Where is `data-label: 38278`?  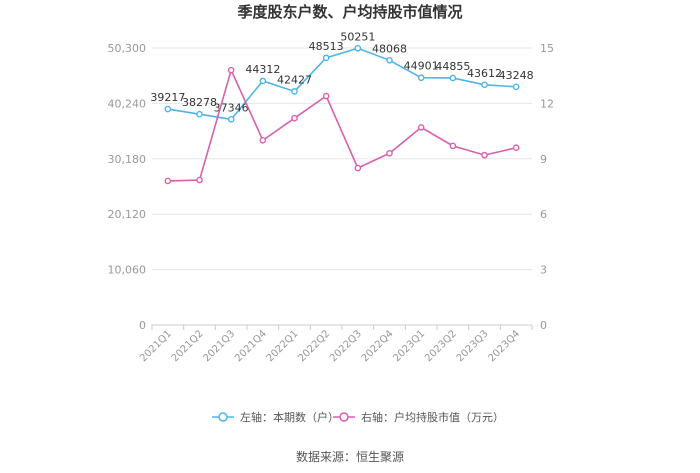
data-label: 38278 is located at coordinates (199, 102).